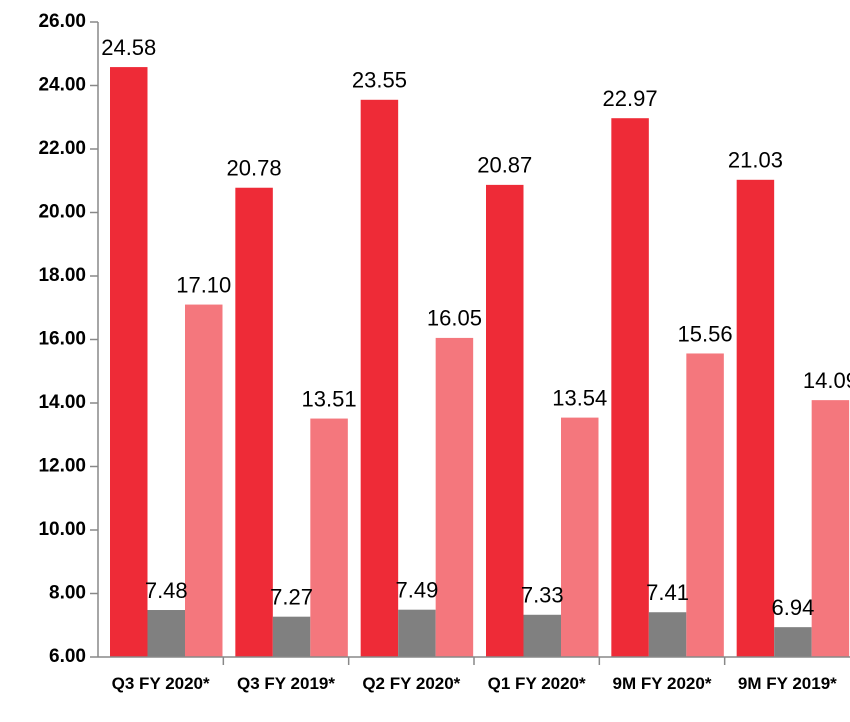  I want to click on x-tick-label: Q3 FY 2020*, so click(160, 683).